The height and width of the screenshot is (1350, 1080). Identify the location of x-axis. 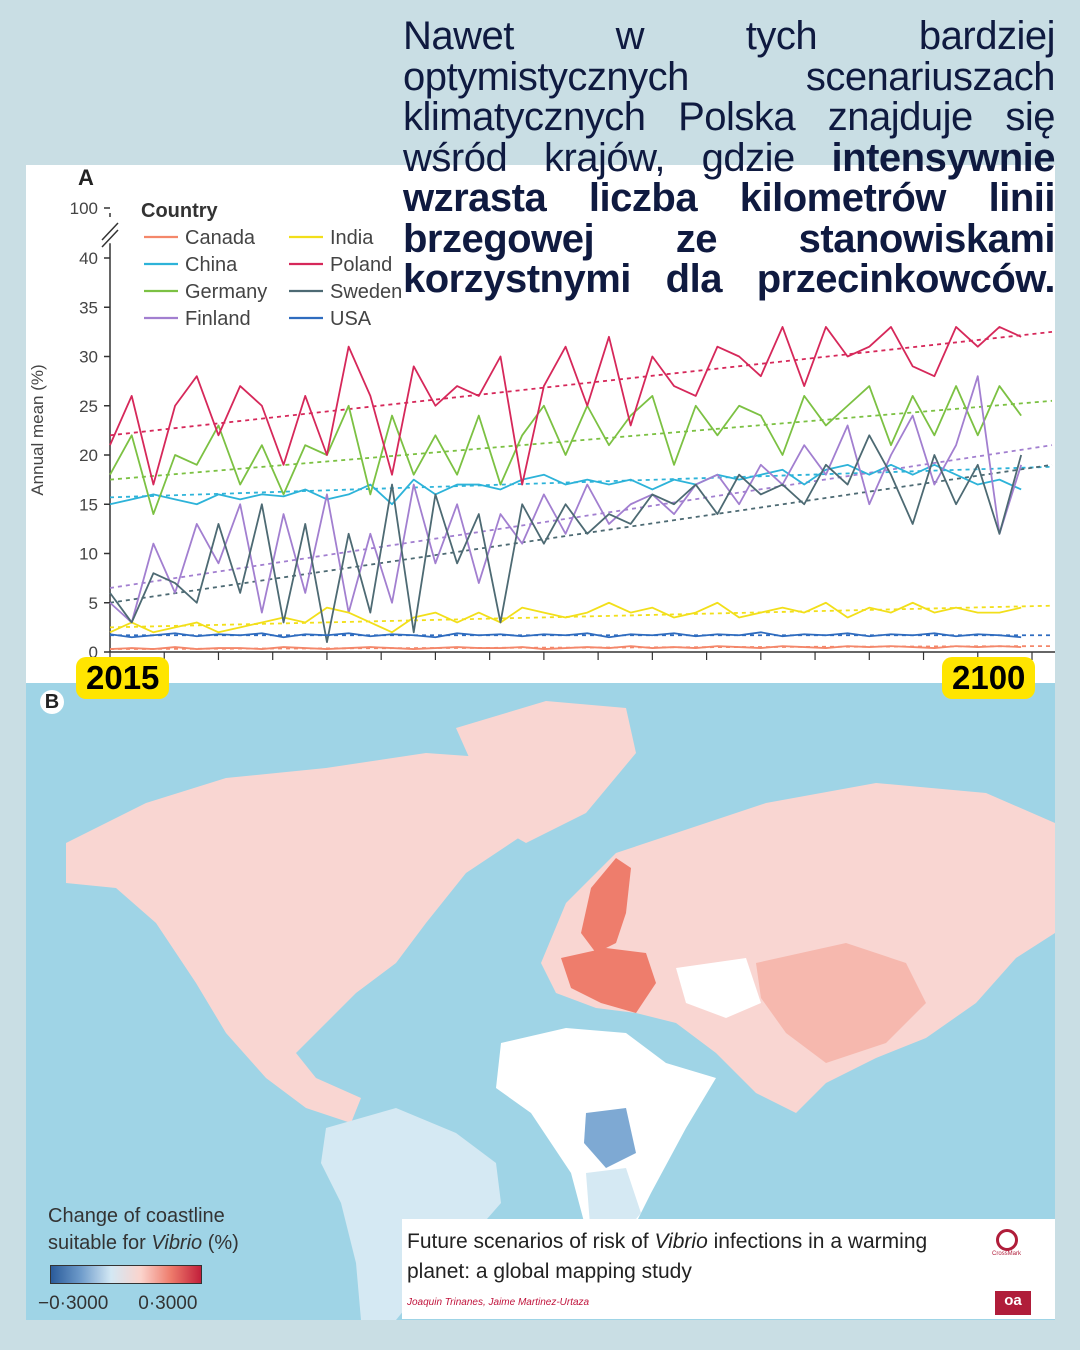
(582, 655).